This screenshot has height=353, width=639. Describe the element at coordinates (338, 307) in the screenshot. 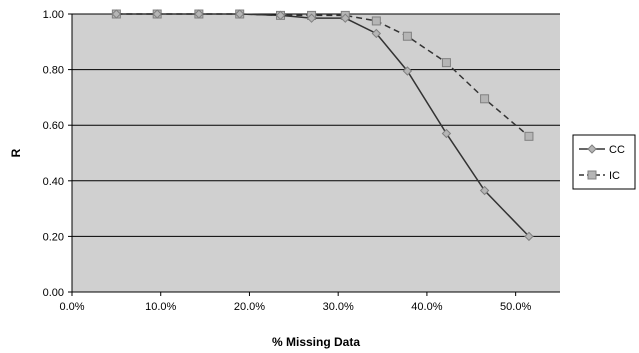

I see `x-tick-label-3: 30.0%` at that location.